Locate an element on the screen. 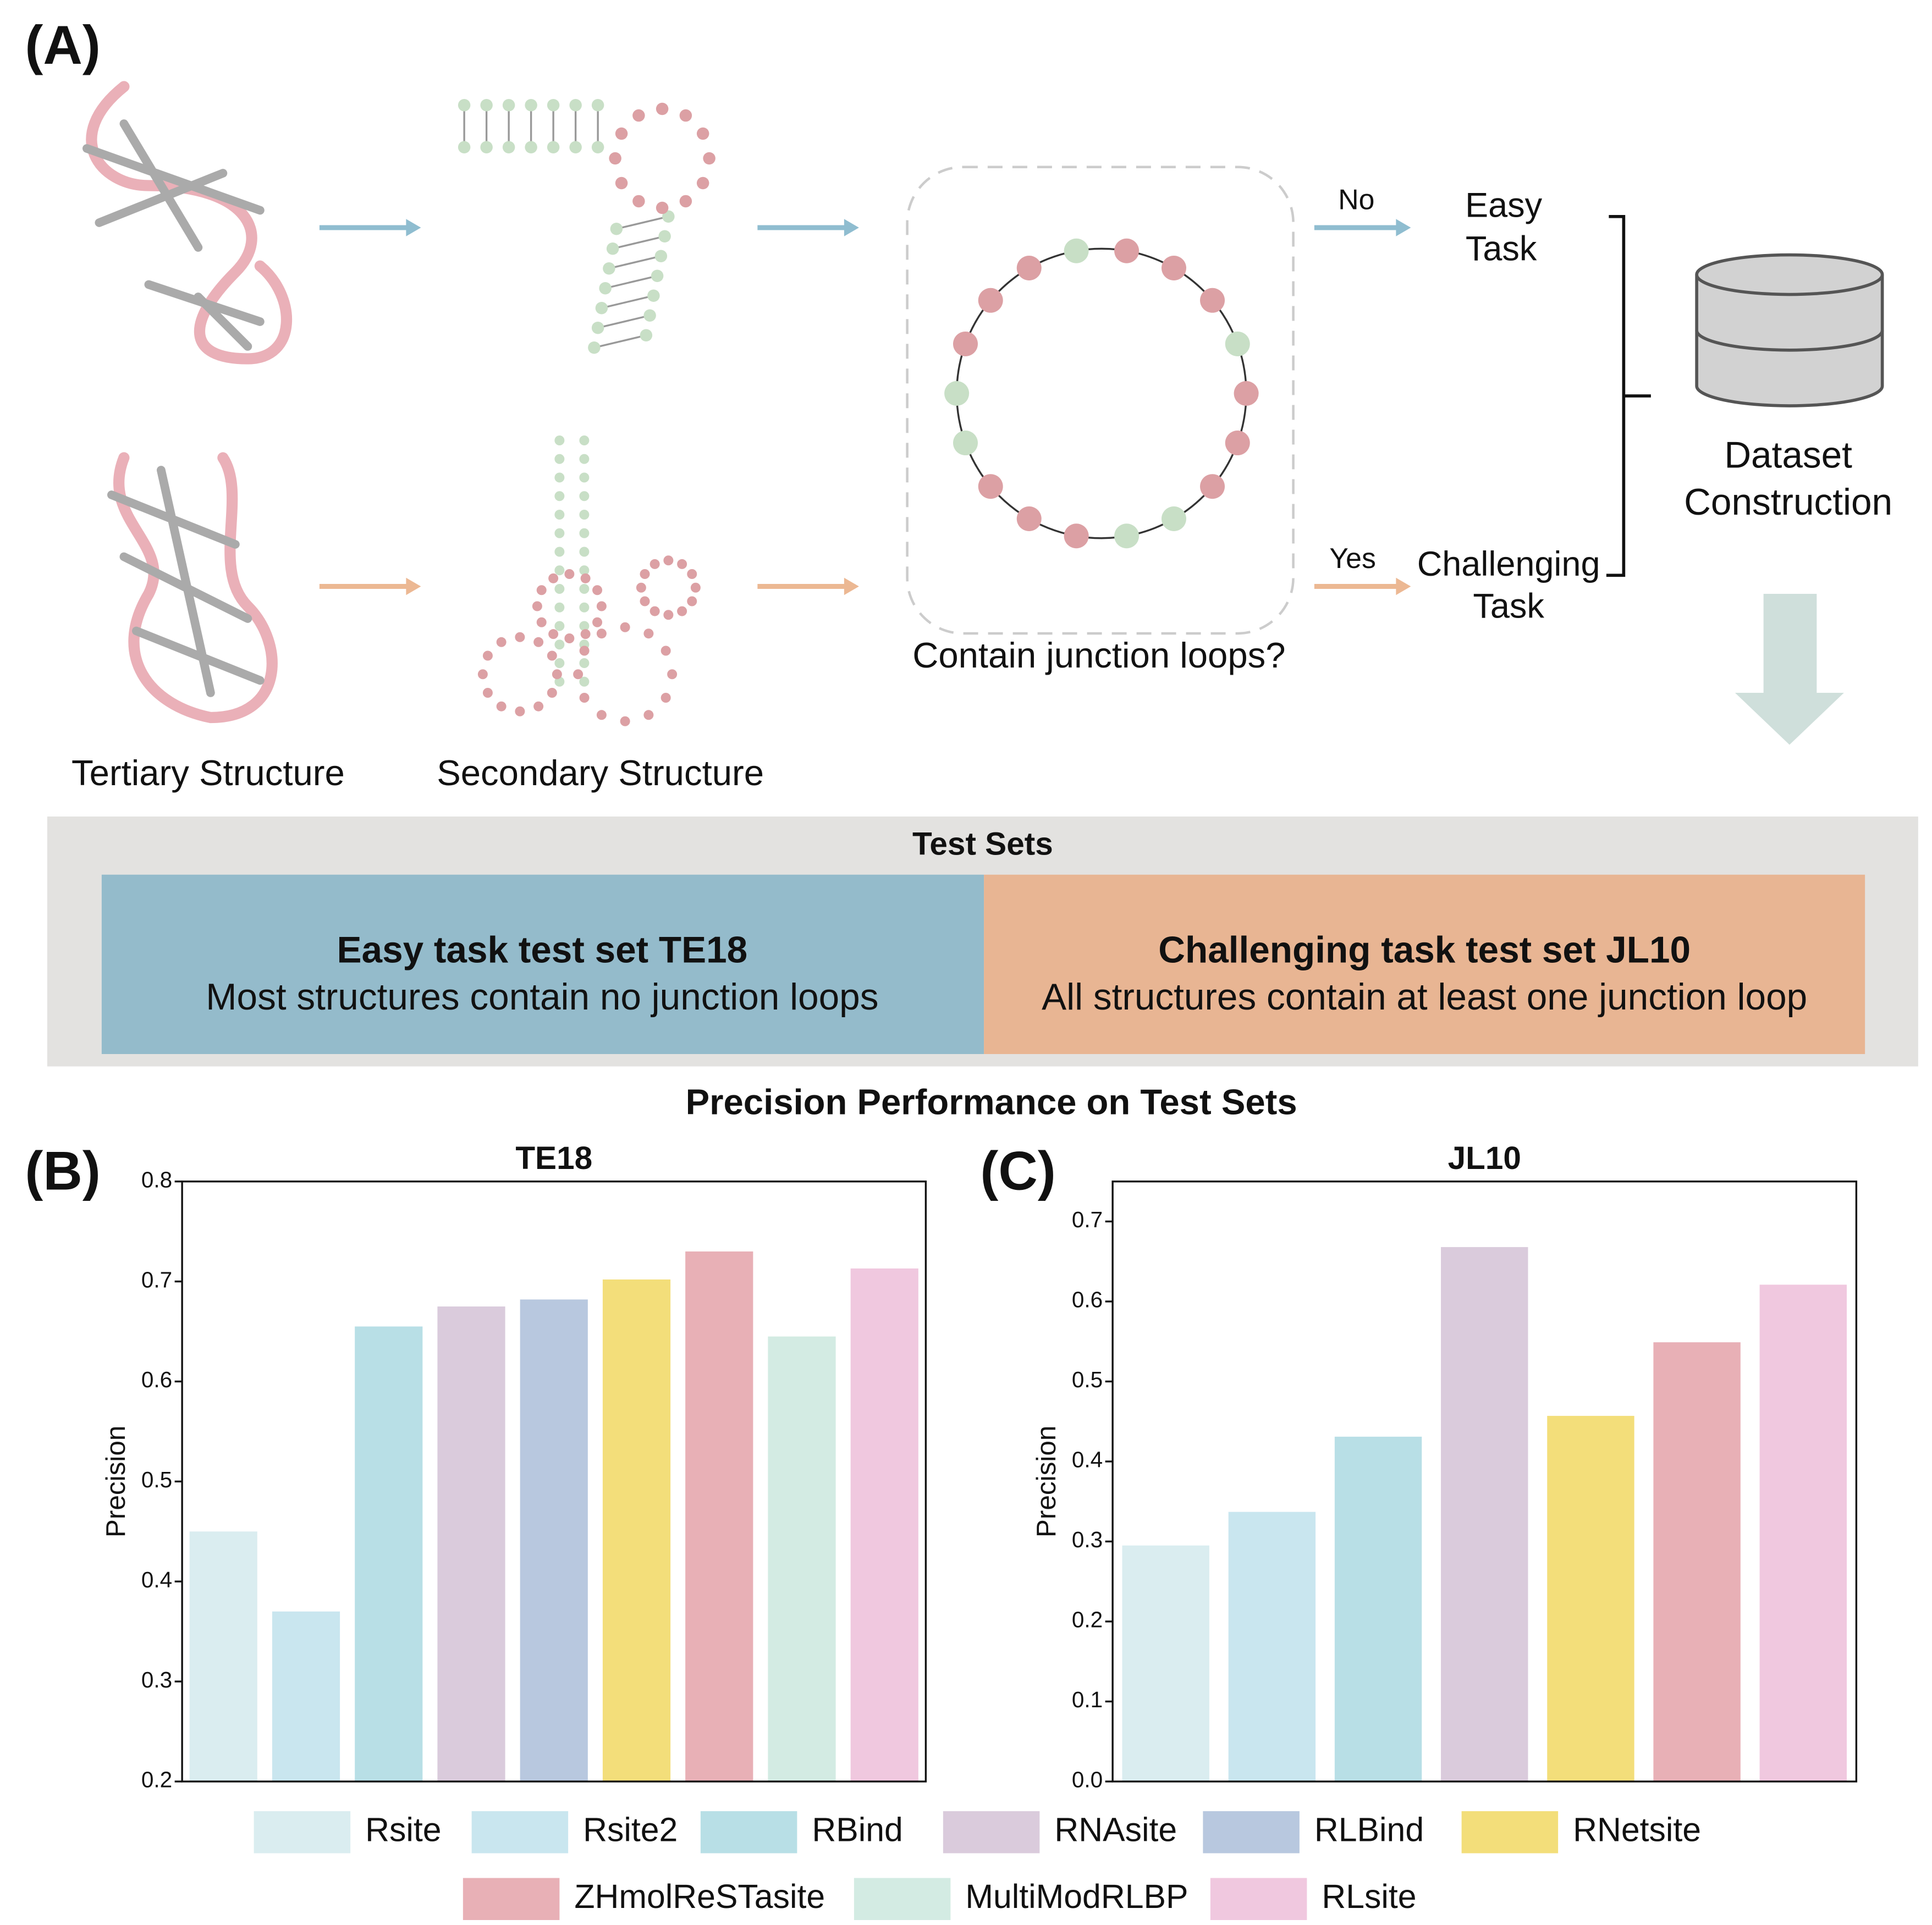 This screenshot has height=1925, width=1932. brace is located at coordinates (1628, 395).